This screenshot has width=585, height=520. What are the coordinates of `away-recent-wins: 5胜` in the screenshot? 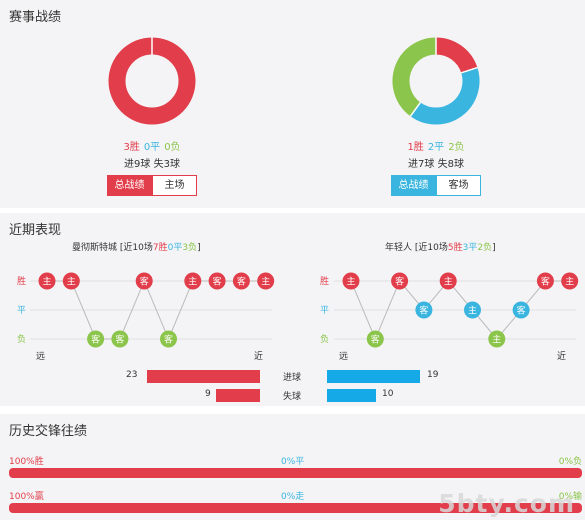 It's located at (455, 248).